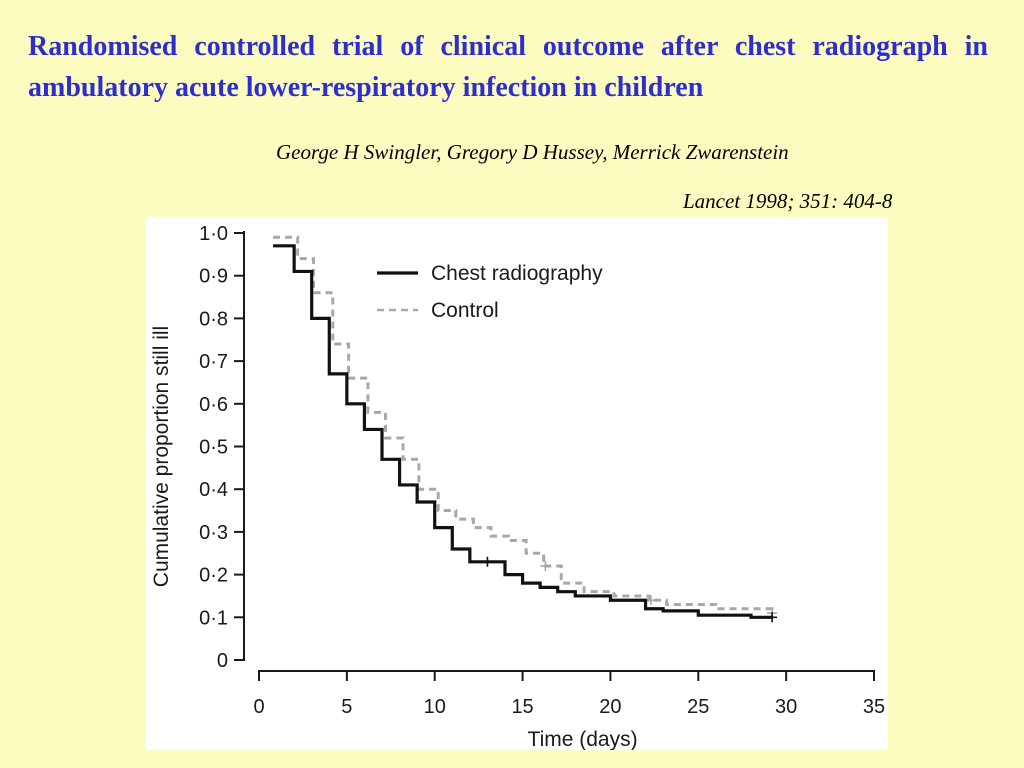  I want to click on y-tick-label: 0, so click(222, 661).